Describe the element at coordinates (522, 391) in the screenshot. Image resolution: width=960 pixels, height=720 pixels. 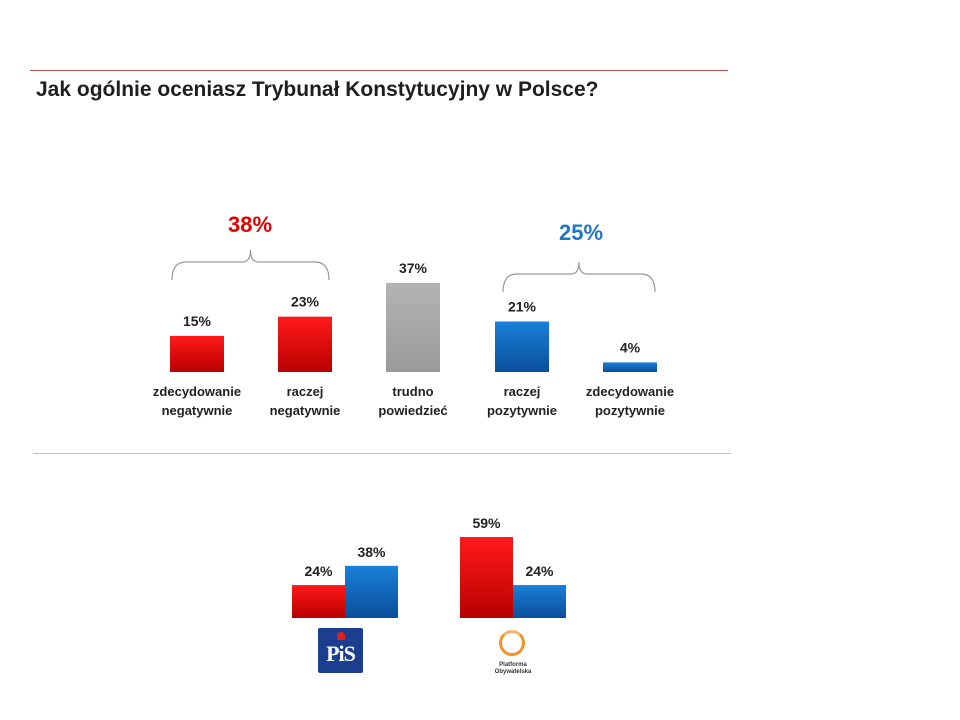
I see `category-label-3-0: raczej` at that location.